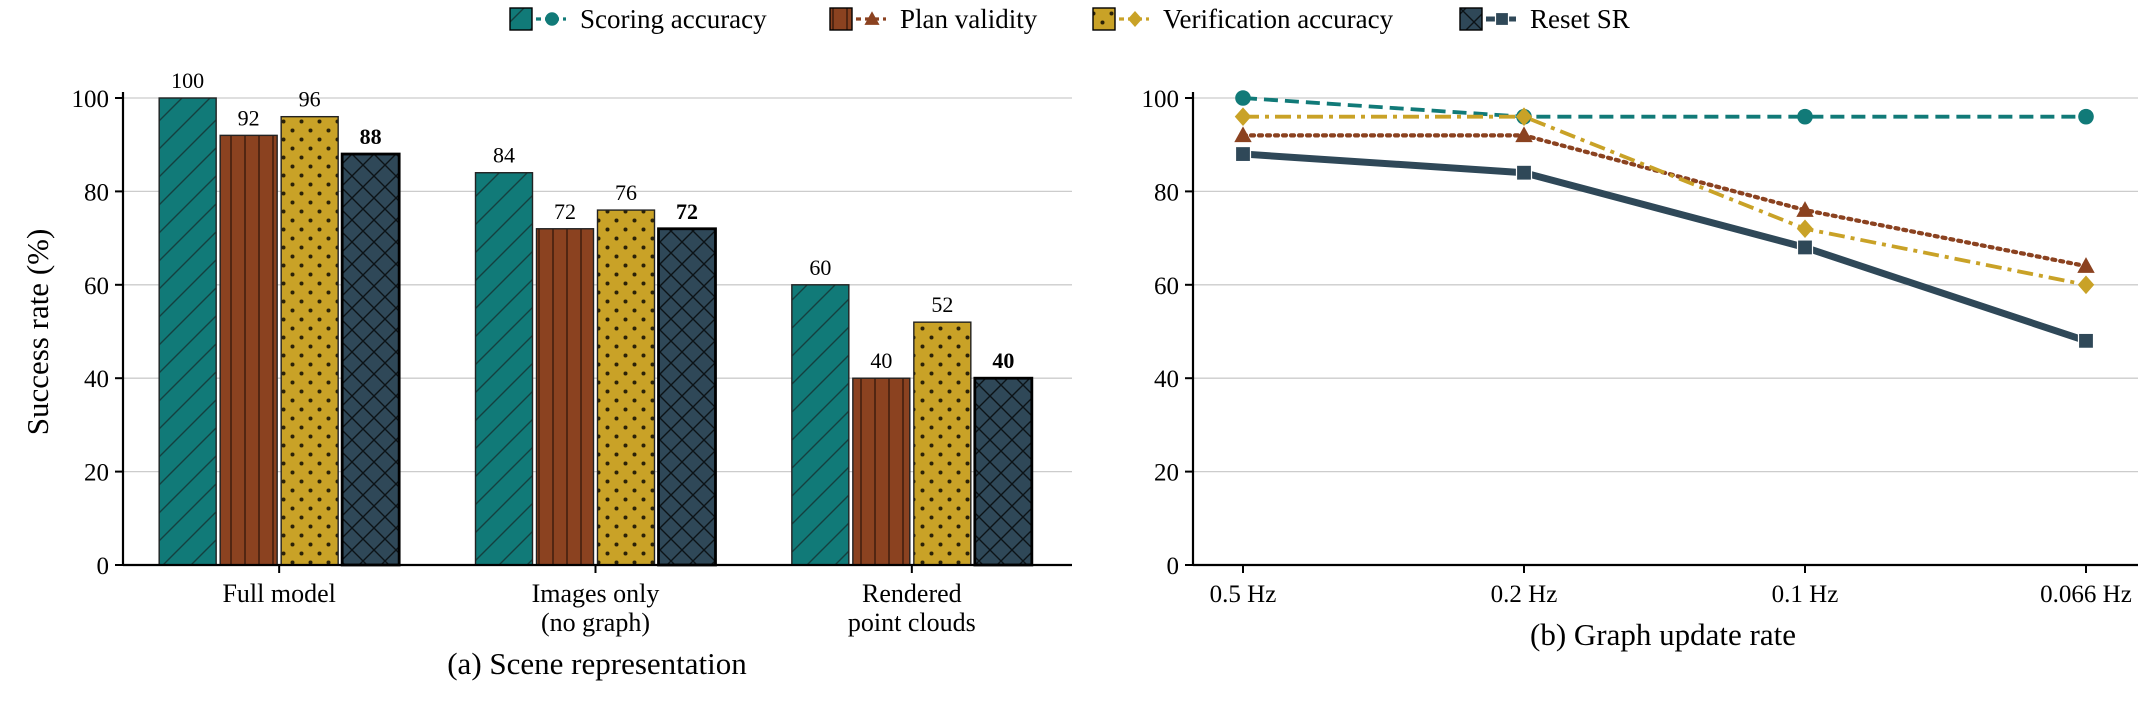  I want to click on bar-value-label: 76, so click(626, 192).